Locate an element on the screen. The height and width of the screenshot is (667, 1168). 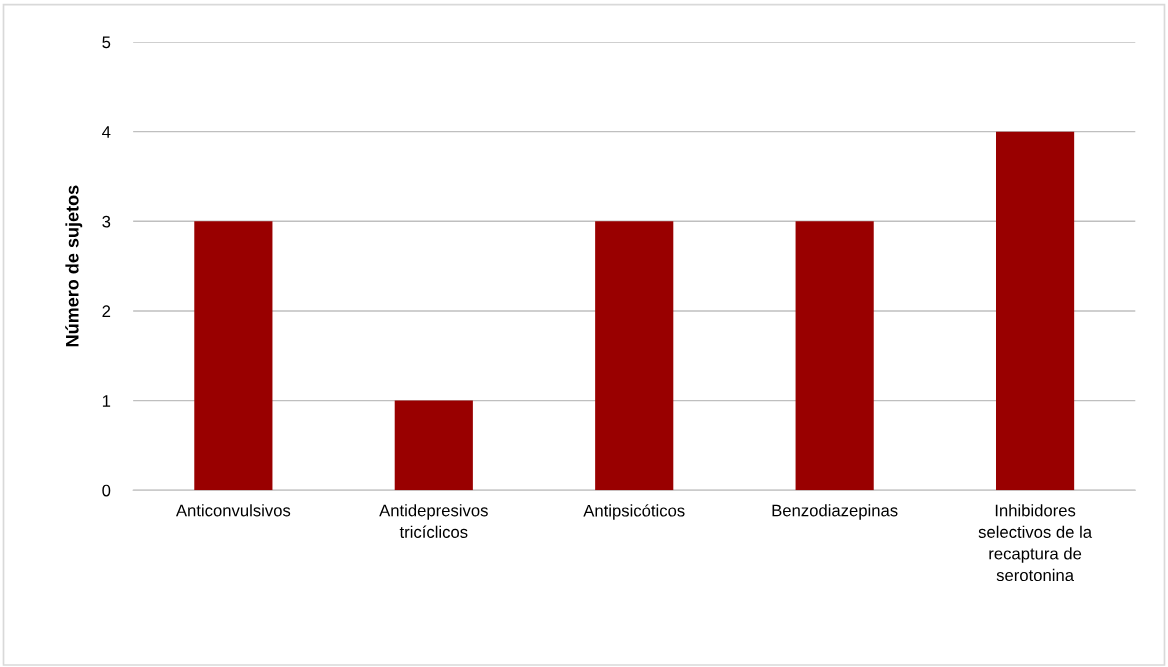
y-tick-label: 5 is located at coordinates (106, 42).